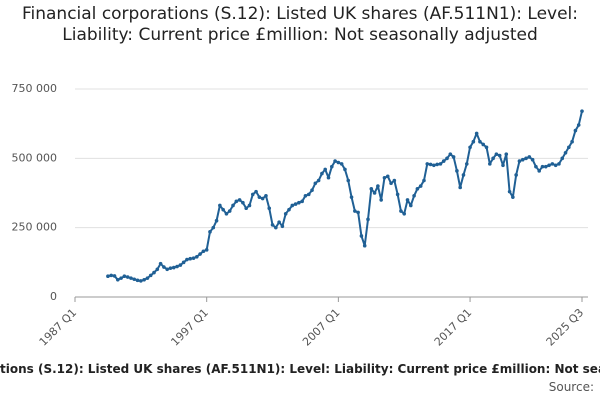 Image resolution: width=600 pixels, height=400 pixels. Describe the element at coordinates (35, 227) in the screenshot. I see `y-tick-label: 250 000` at that location.